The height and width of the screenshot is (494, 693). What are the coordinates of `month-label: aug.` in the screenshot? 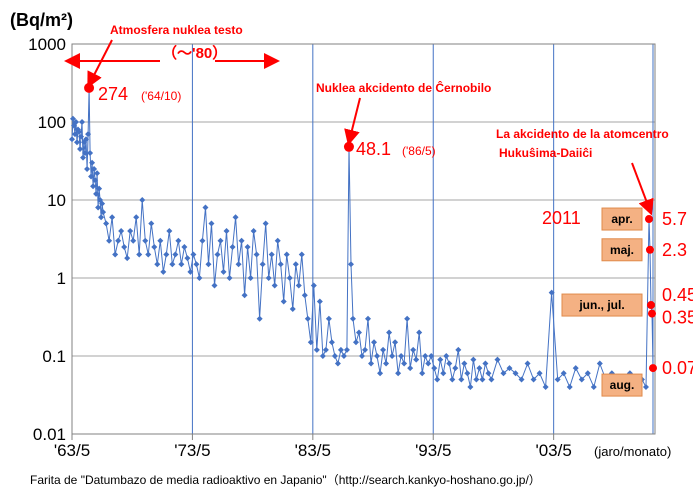 It's located at (622, 385).